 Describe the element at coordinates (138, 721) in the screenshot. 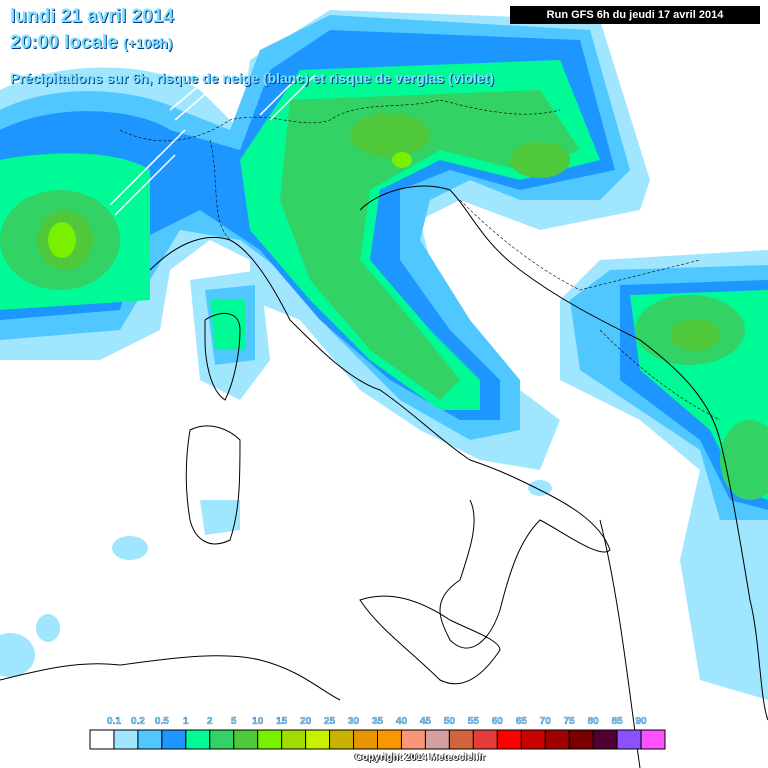

I see `legend-label: 0.2` at that location.